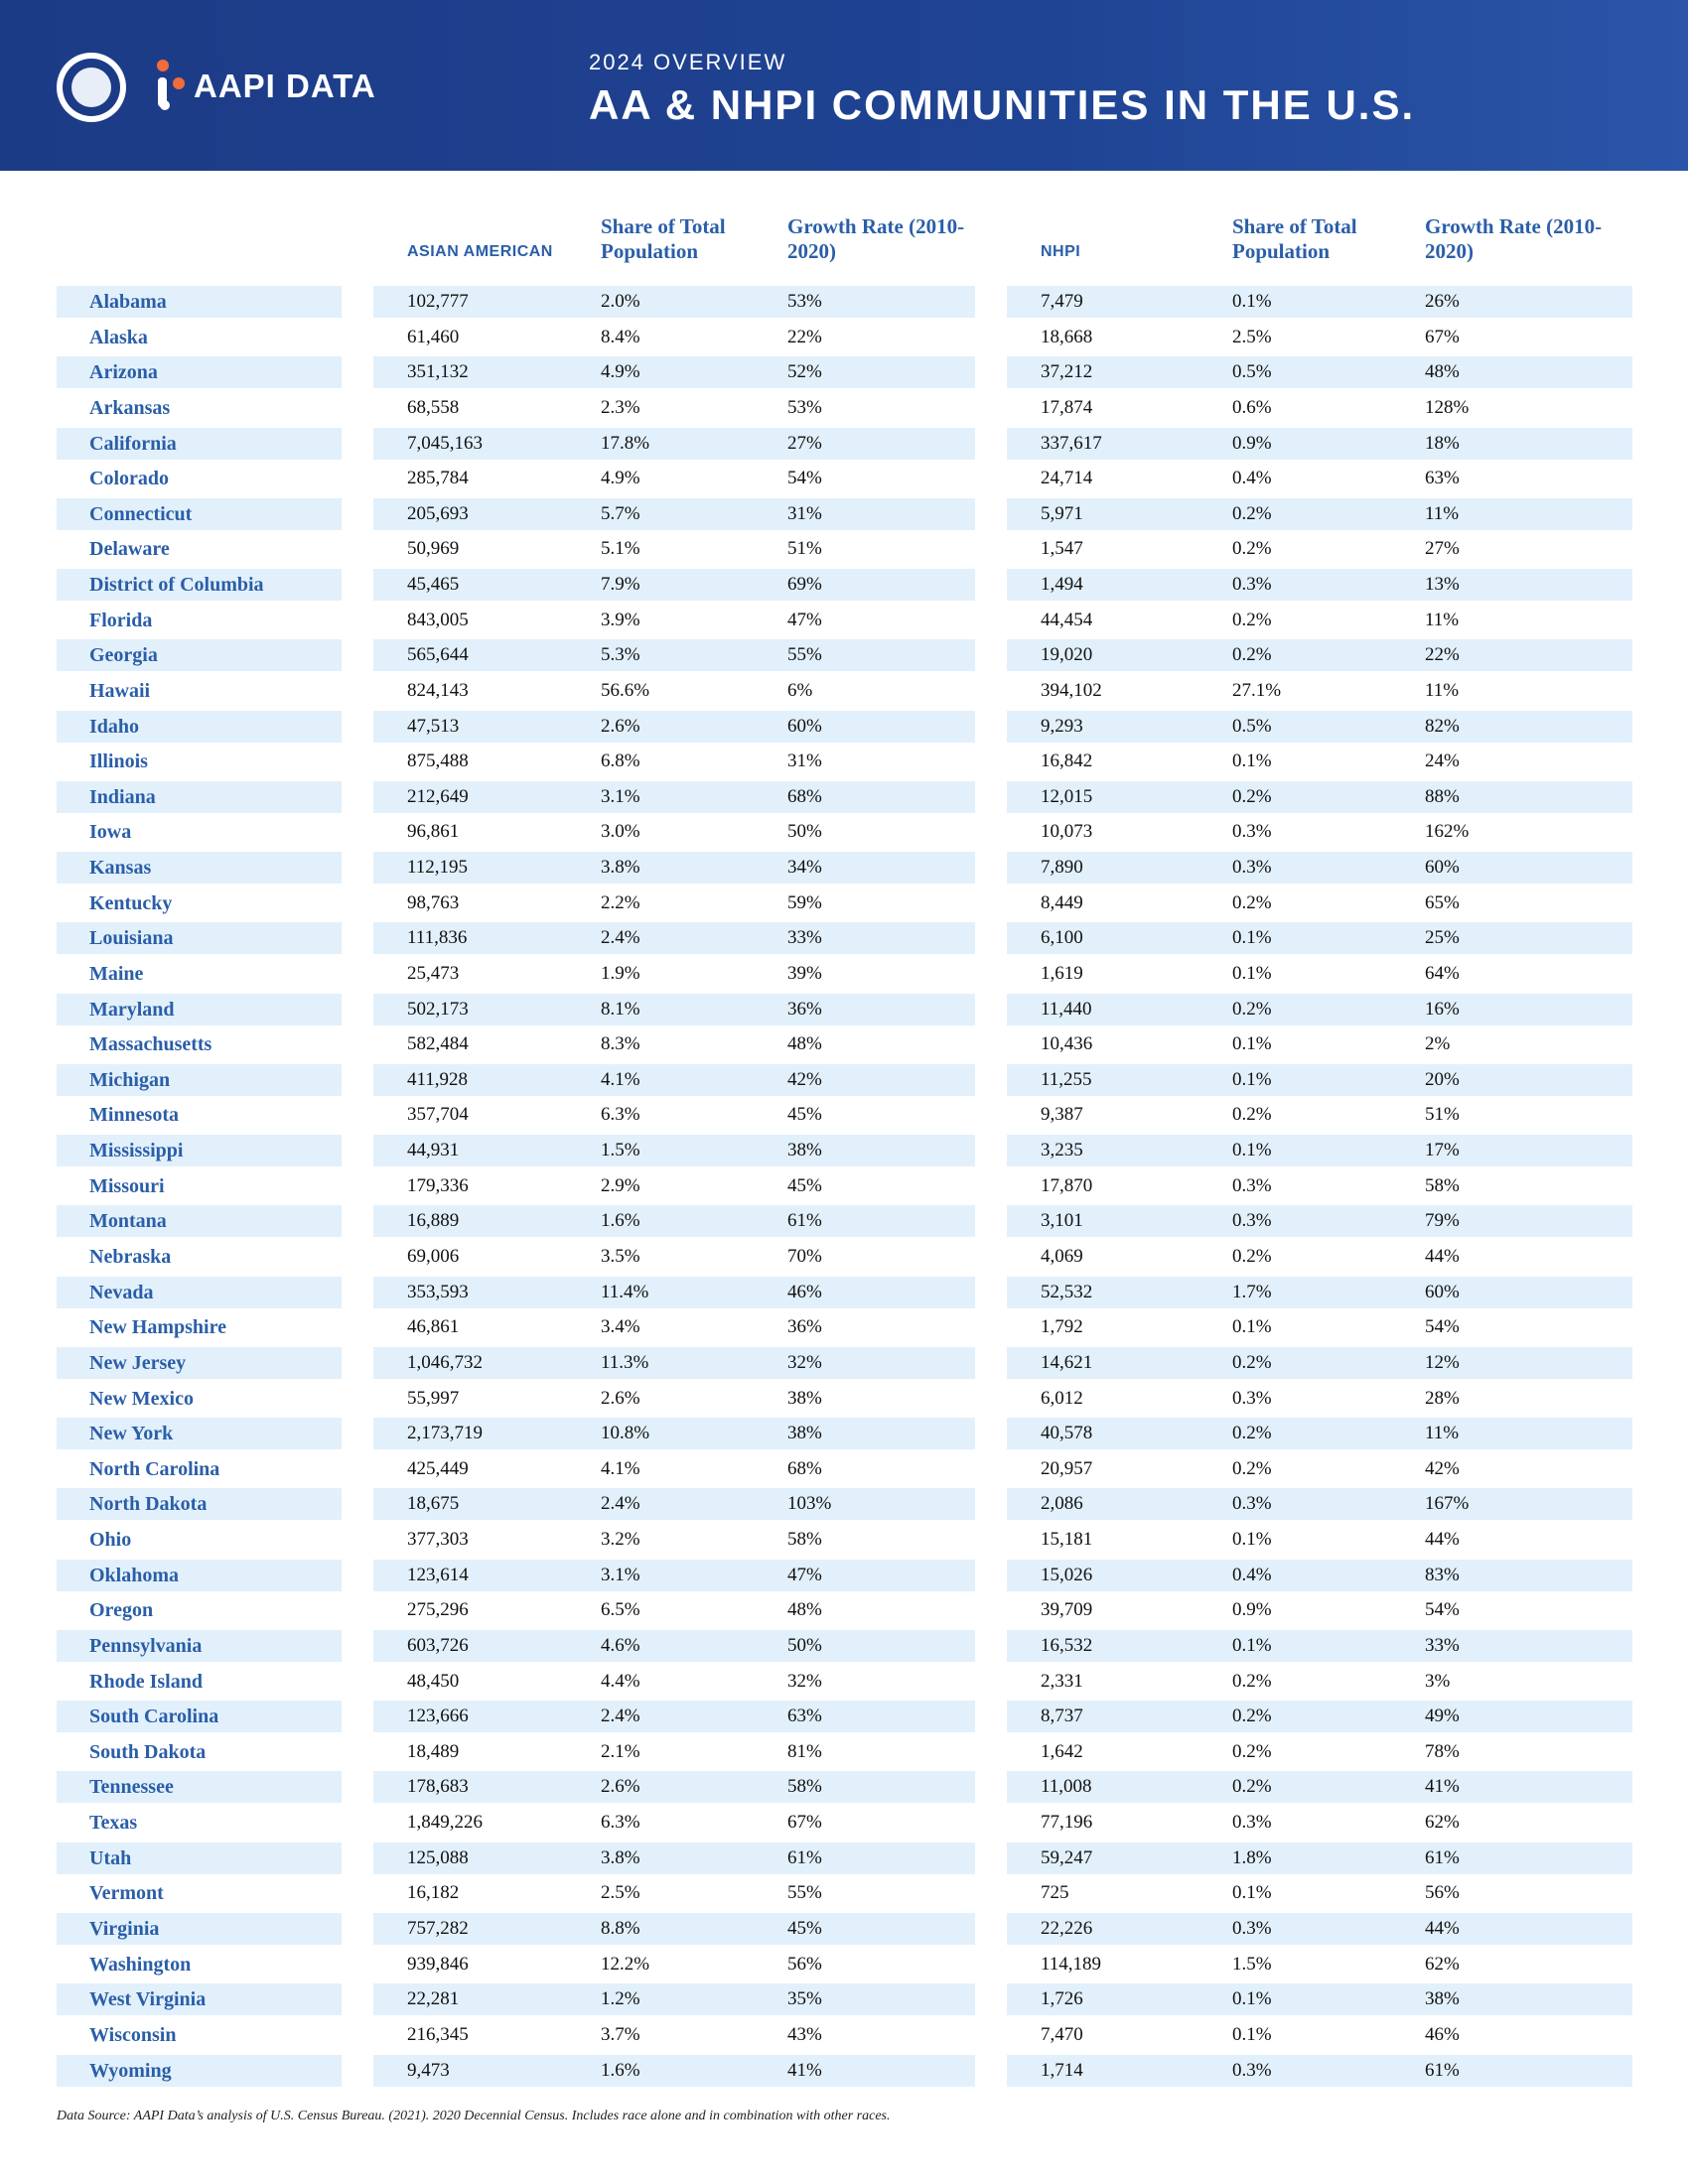  I want to click on cell-value: 18,489, so click(433, 1751).